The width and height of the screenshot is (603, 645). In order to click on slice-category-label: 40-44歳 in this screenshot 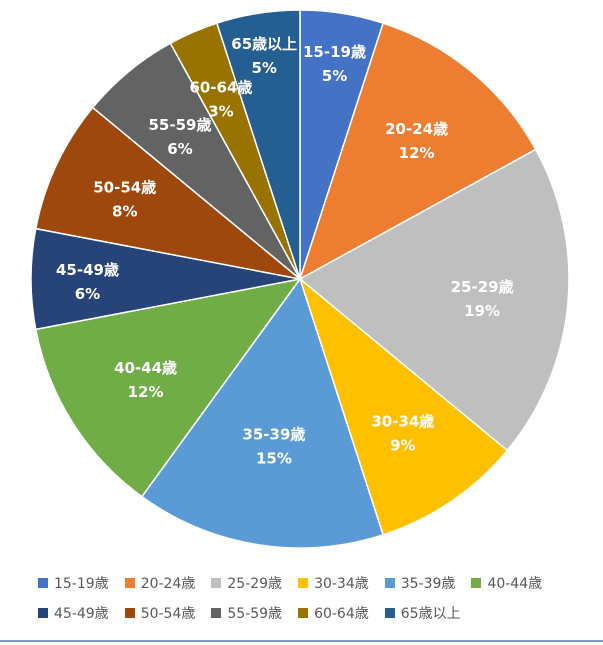, I will do `click(145, 368)`.